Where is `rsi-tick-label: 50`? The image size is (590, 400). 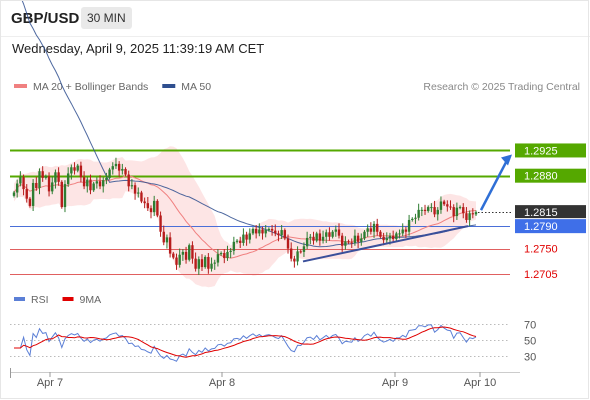
rsi-tick-label: 50 is located at coordinates (530, 342).